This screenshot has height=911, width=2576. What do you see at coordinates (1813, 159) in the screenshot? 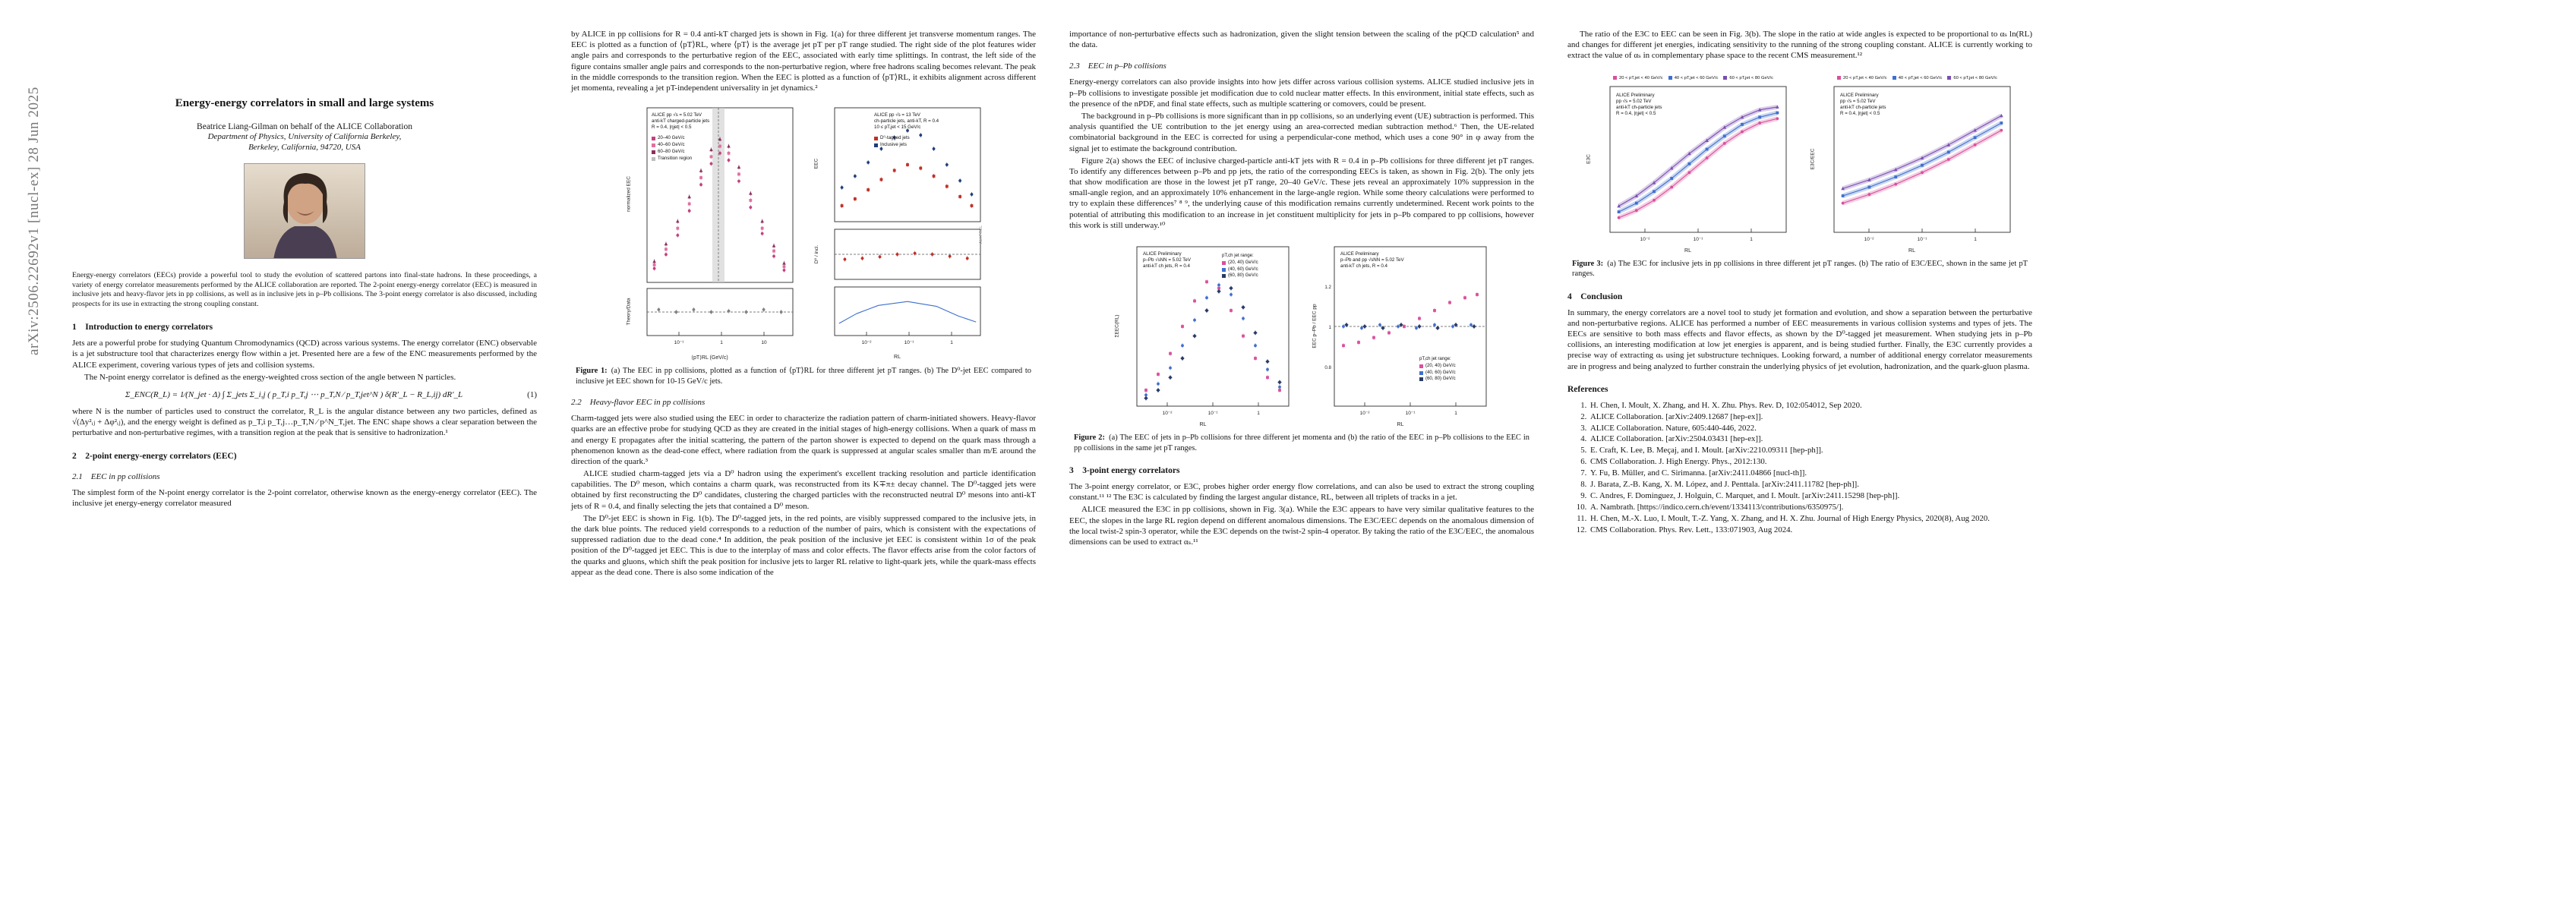
I see `y-axis-label: E3C/EEC` at bounding box center [1813, 159].